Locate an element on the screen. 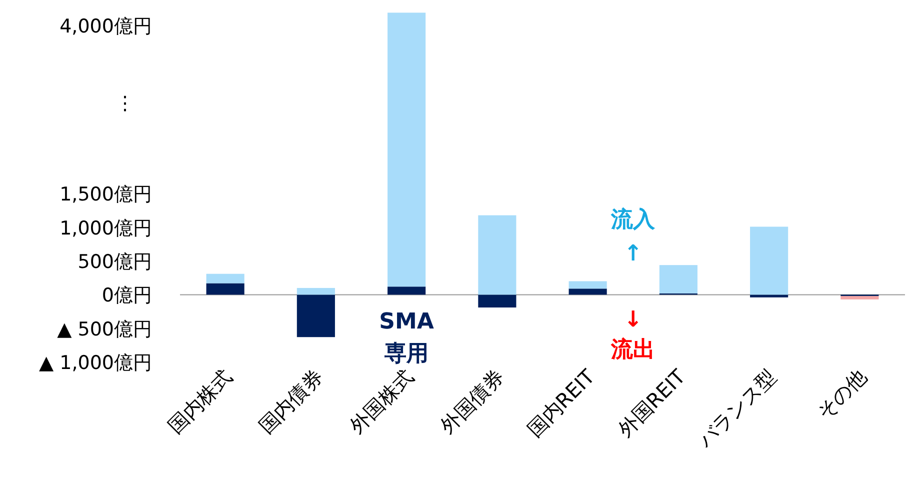  y-tick-label: 1,500億円 is located at coordinates (106, 195).